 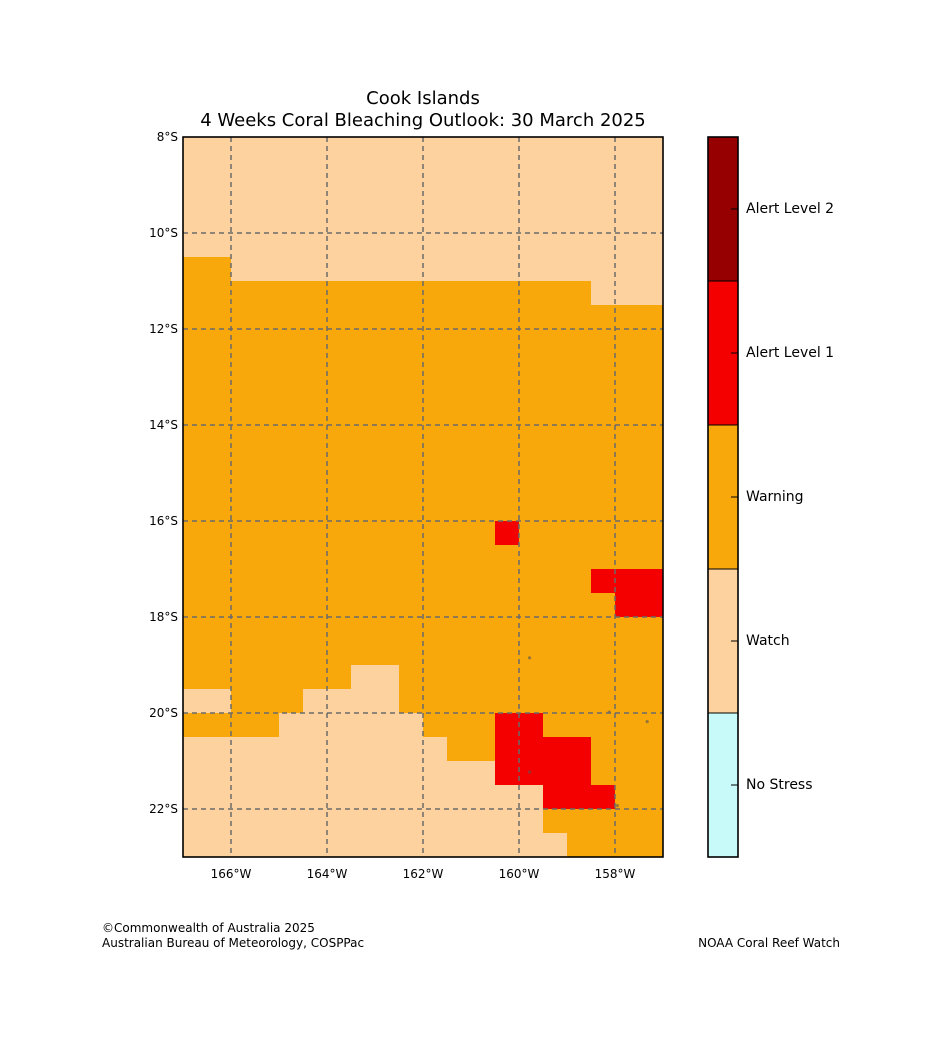 What do you see at coordinates (775, 497) in the screenshot?
I see `colorbar-label: Warning` at bounding box center [775, 497].